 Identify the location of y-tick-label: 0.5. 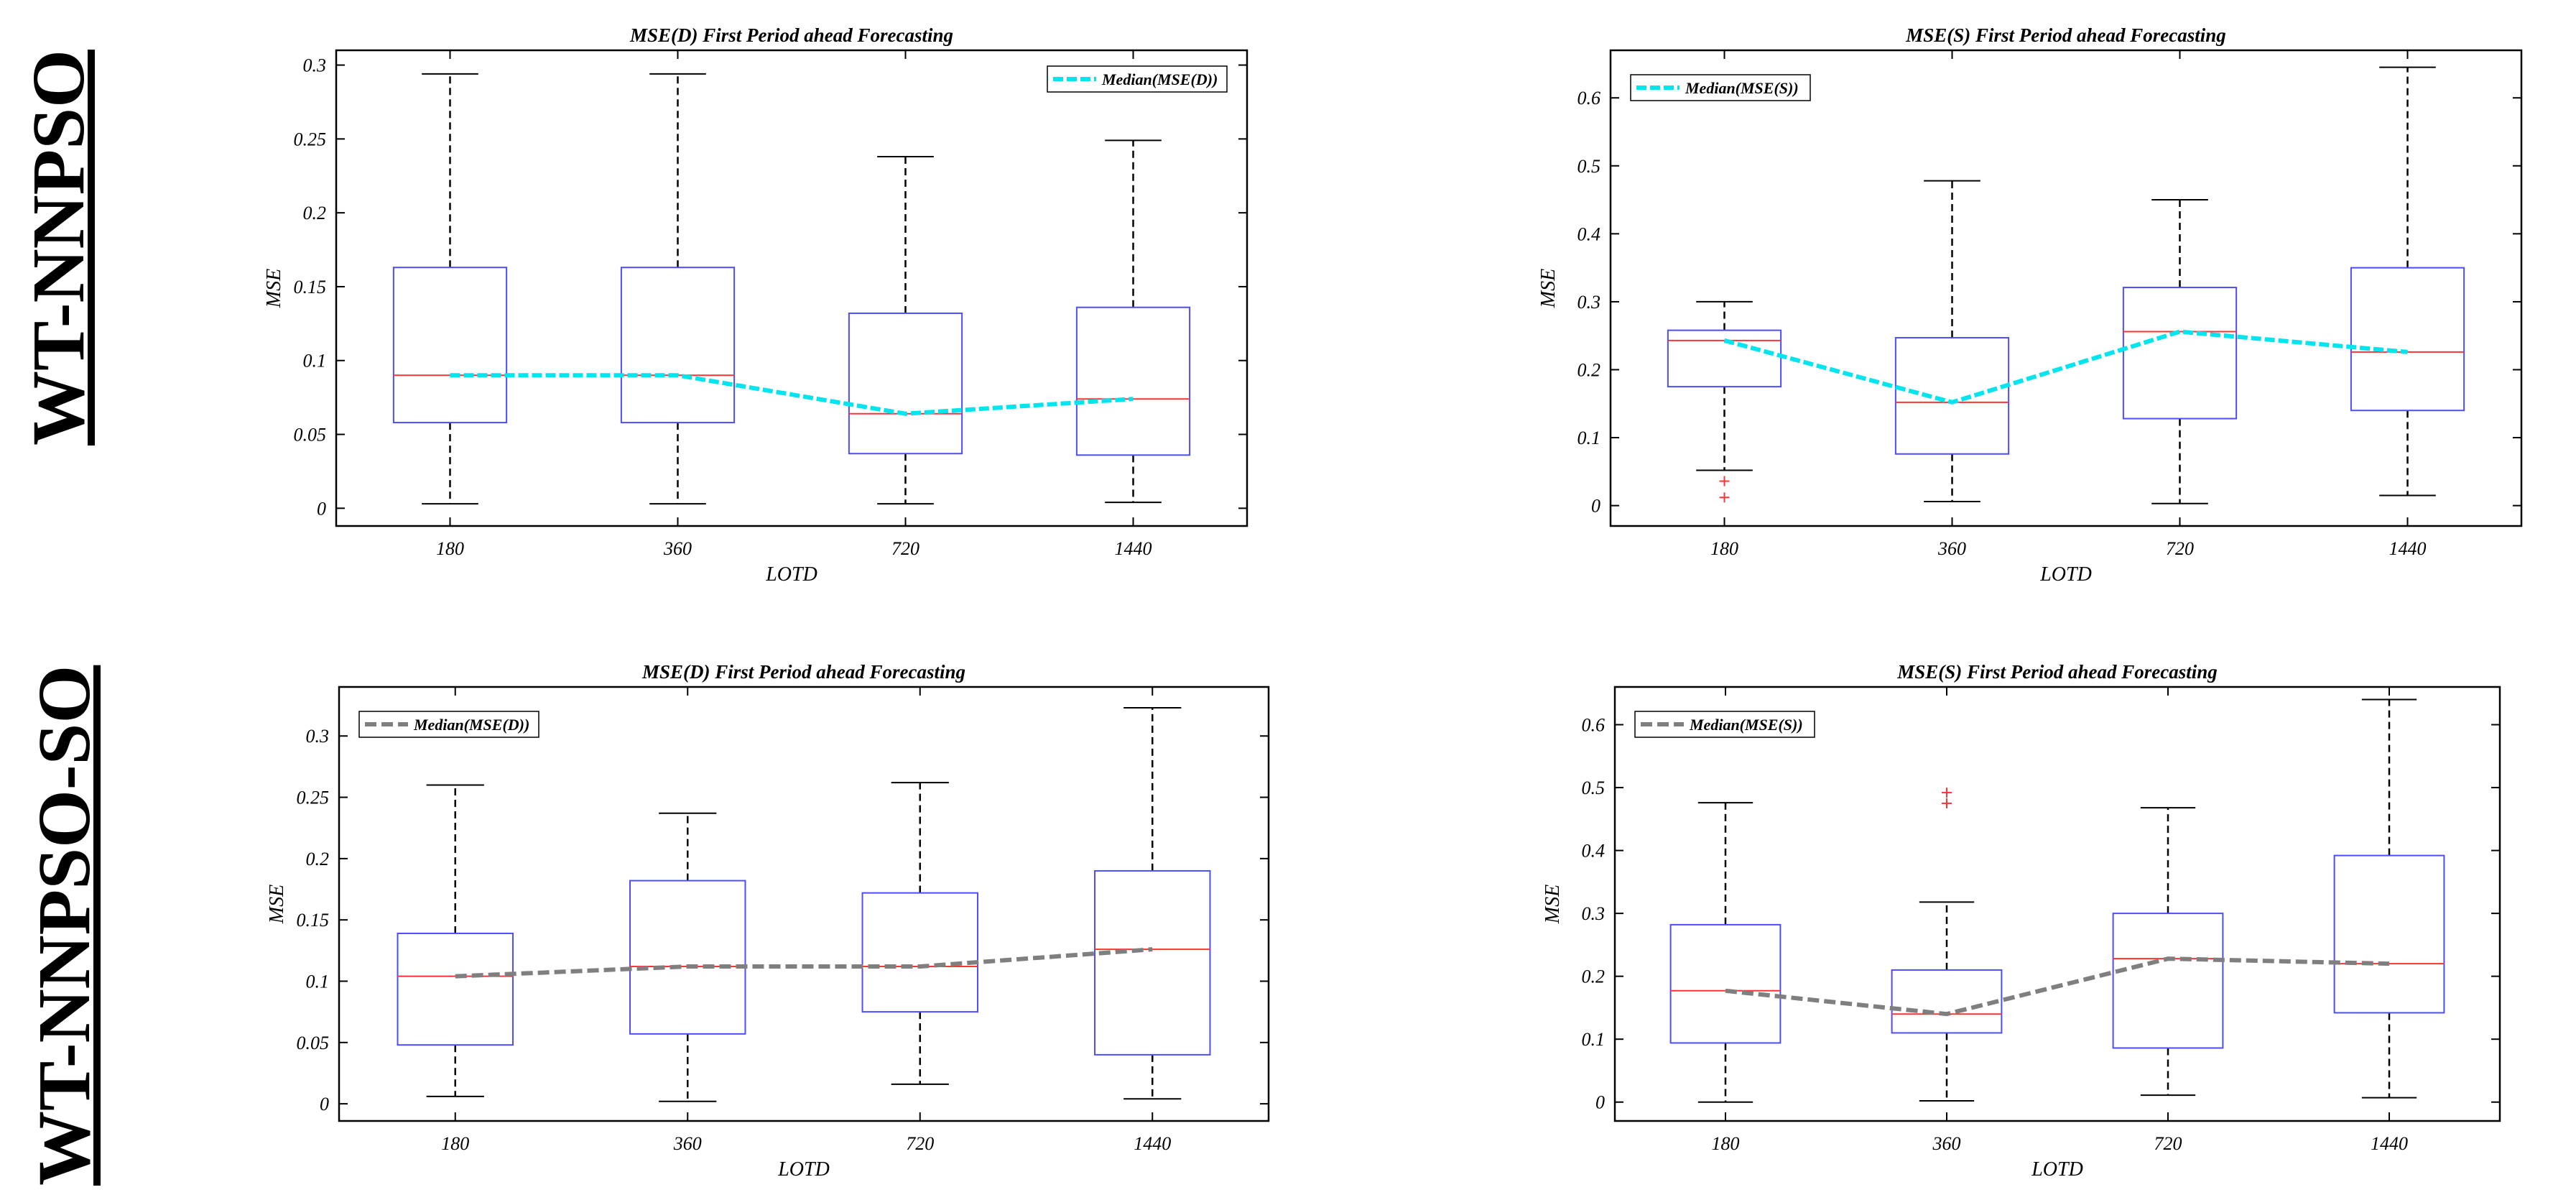
(1594, 787).